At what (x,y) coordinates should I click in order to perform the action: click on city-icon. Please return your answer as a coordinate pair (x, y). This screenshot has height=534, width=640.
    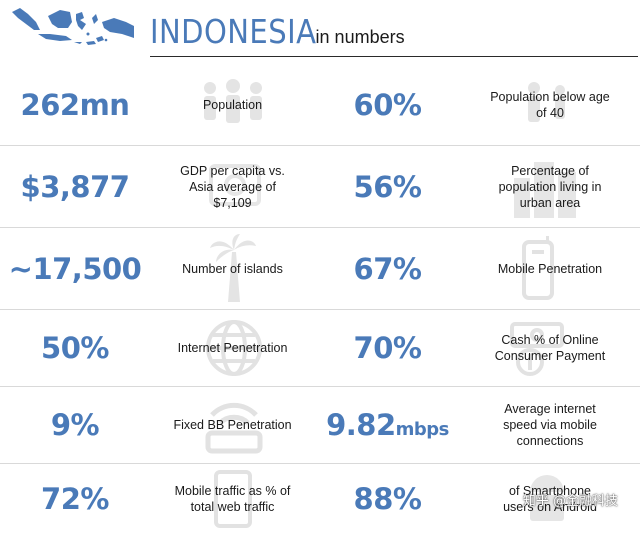
    Looking at the image, I should click on (546, 186).